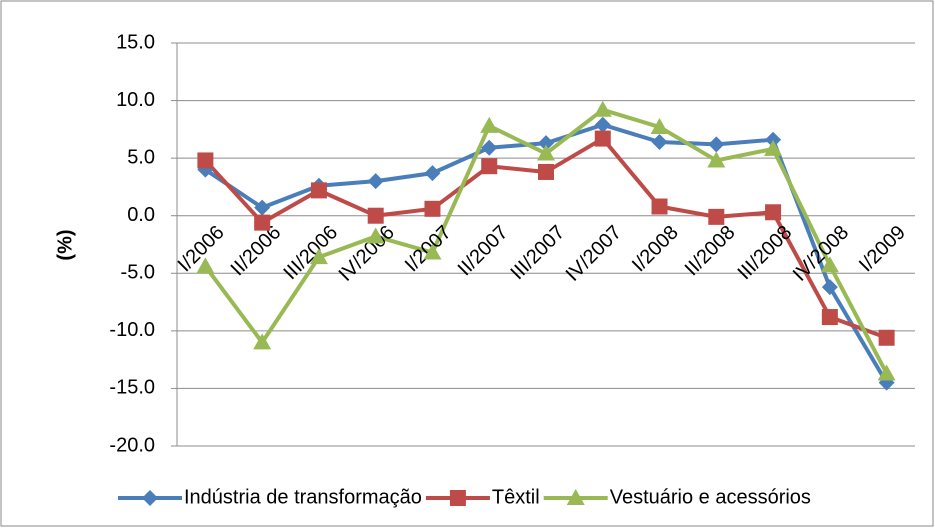  Describe the element at coordinates (516, 497) in the screenshot. I see `legend-label: Têxtil` at that location.